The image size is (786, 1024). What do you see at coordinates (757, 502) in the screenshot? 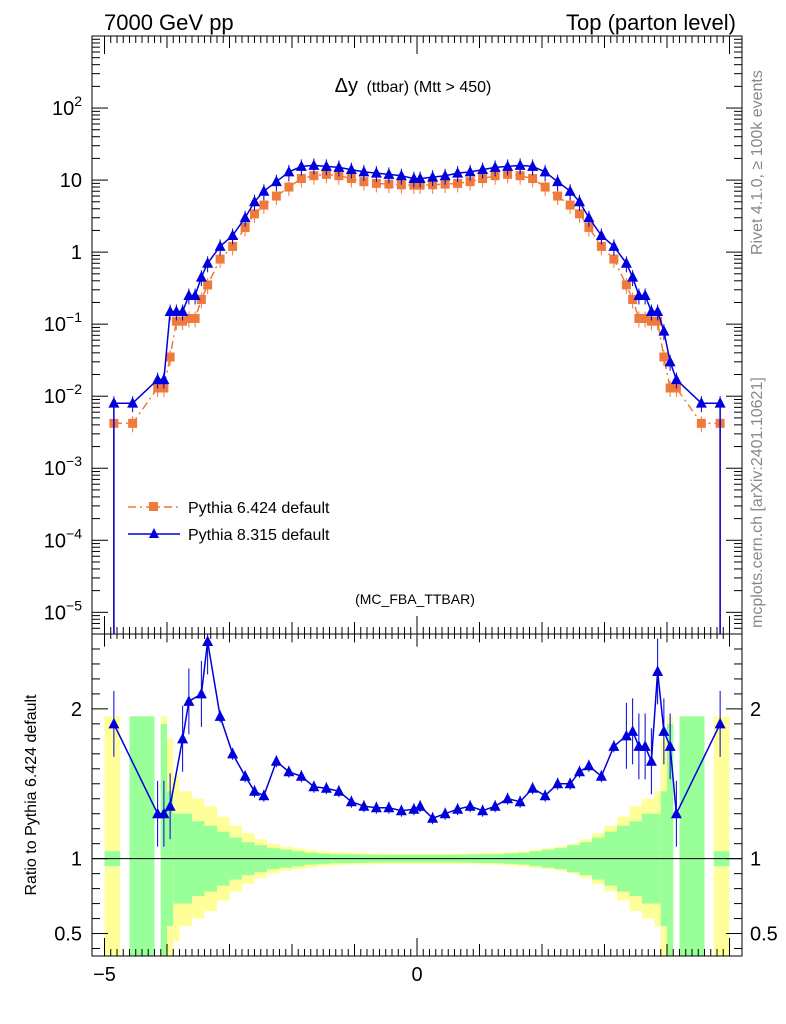
I see `side-text-bottom: mcplots.cern.ch [arXiv:2401.10621]` at bounding box center [757, 502].